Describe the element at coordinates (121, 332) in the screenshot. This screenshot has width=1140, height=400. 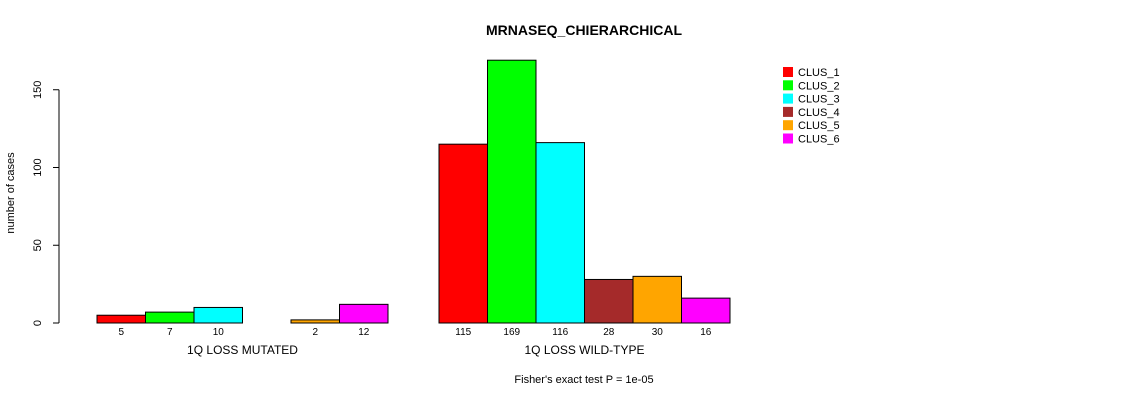
I see `value-label: 5` at that location.